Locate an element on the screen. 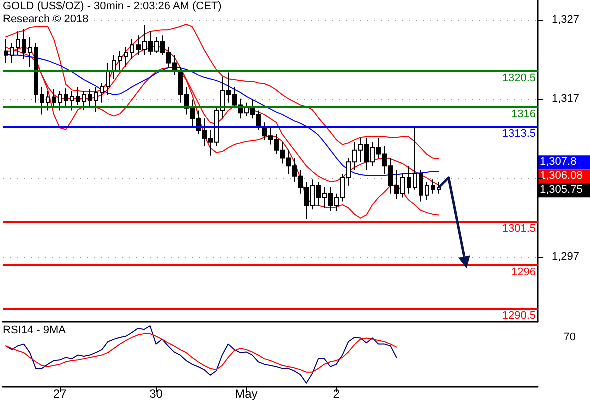  ref-line-label: 1296 is located at coordinates (524, 272).